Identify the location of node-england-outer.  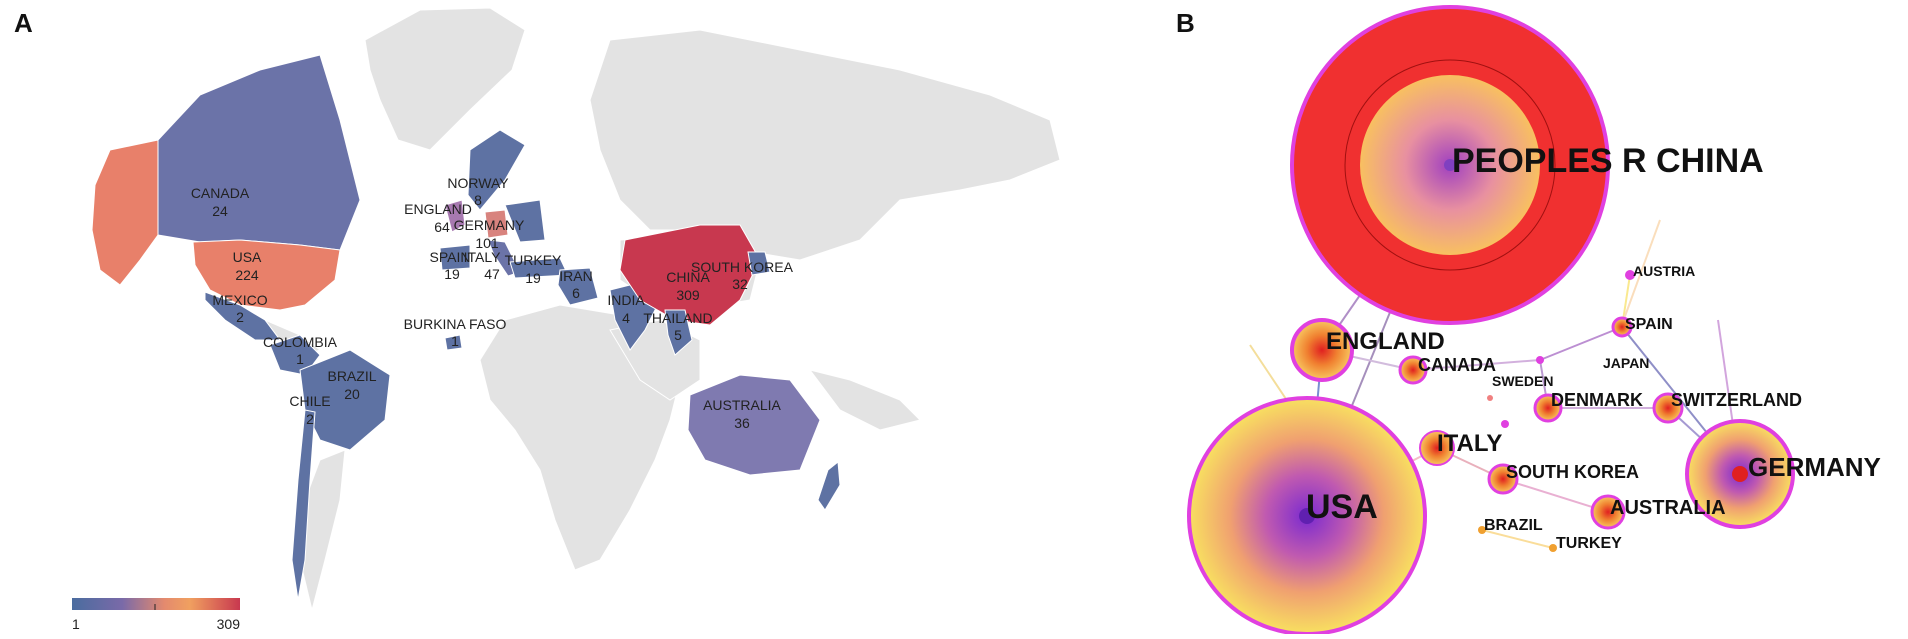
(1322, 350).